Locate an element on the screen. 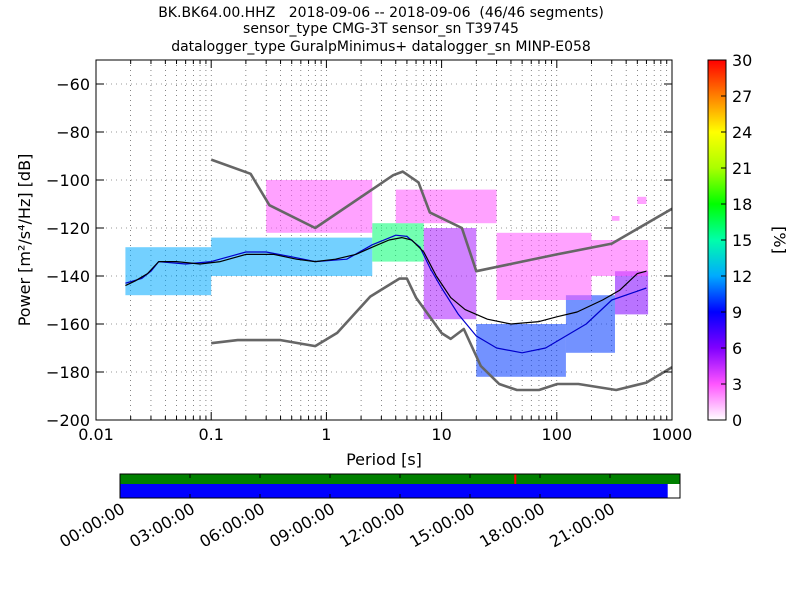 The width and height of the screenshot is (800, 600). colorbar-tick-label: 30 is located at coordinates (742, 60).